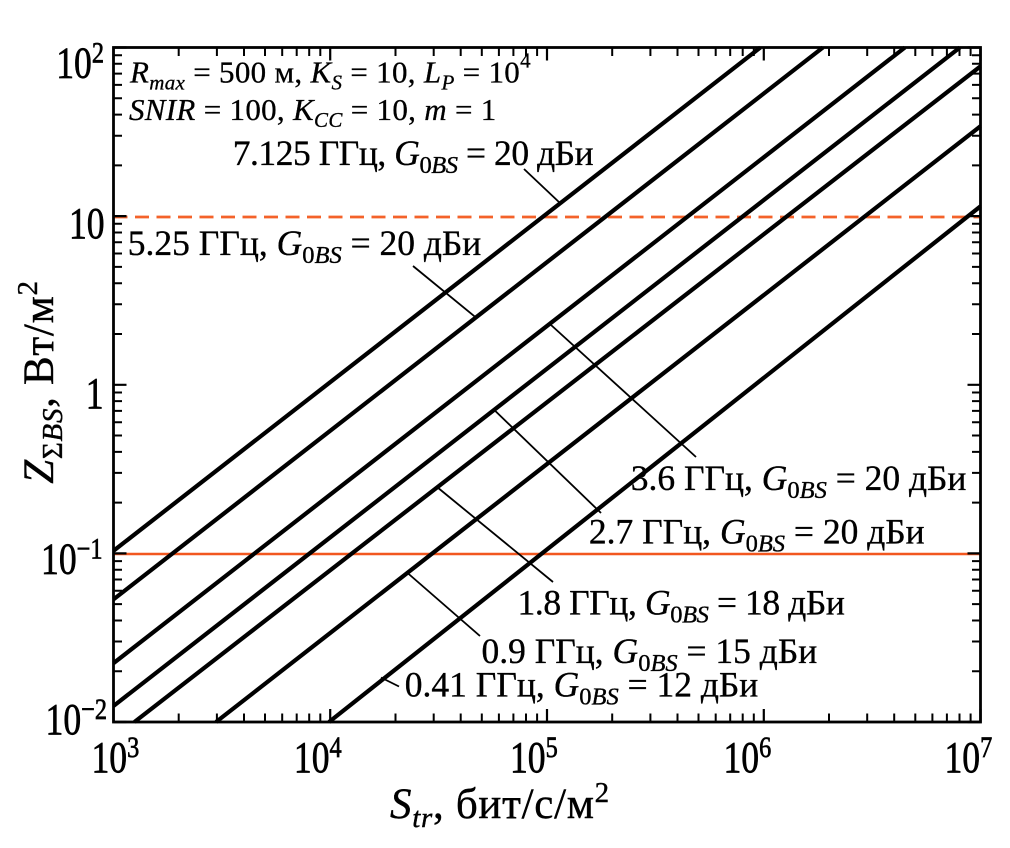 The width and height of the screenshot is (1010, 848). I want to click on svg-text: 10⁵, so click(534, 756).